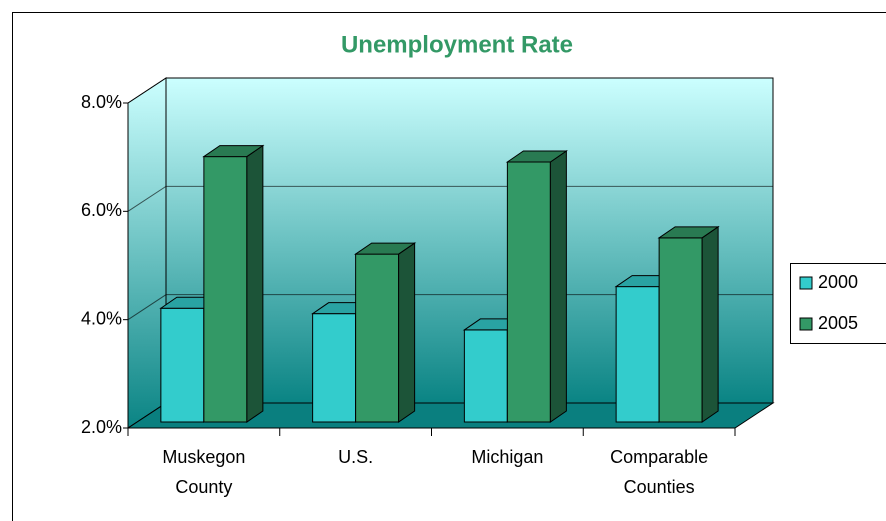 The width and height of the screenshot is (886, 521). Describe the element at coordinates (659, 472) in the screenshot. I see `x-tick-label: Comparable Counties` at that location.